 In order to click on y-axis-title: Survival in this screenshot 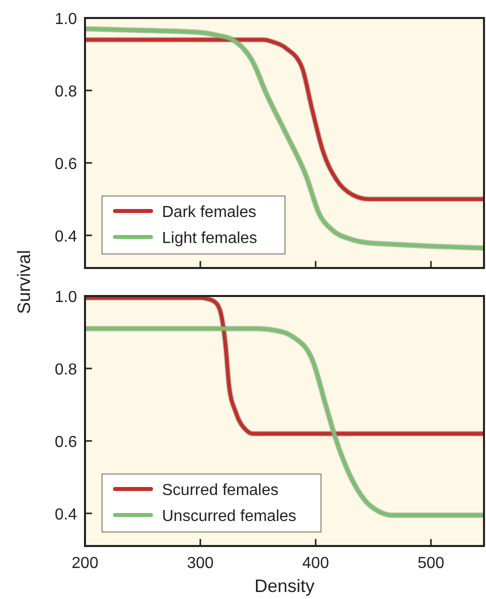, I will do `click(24, 282)`.